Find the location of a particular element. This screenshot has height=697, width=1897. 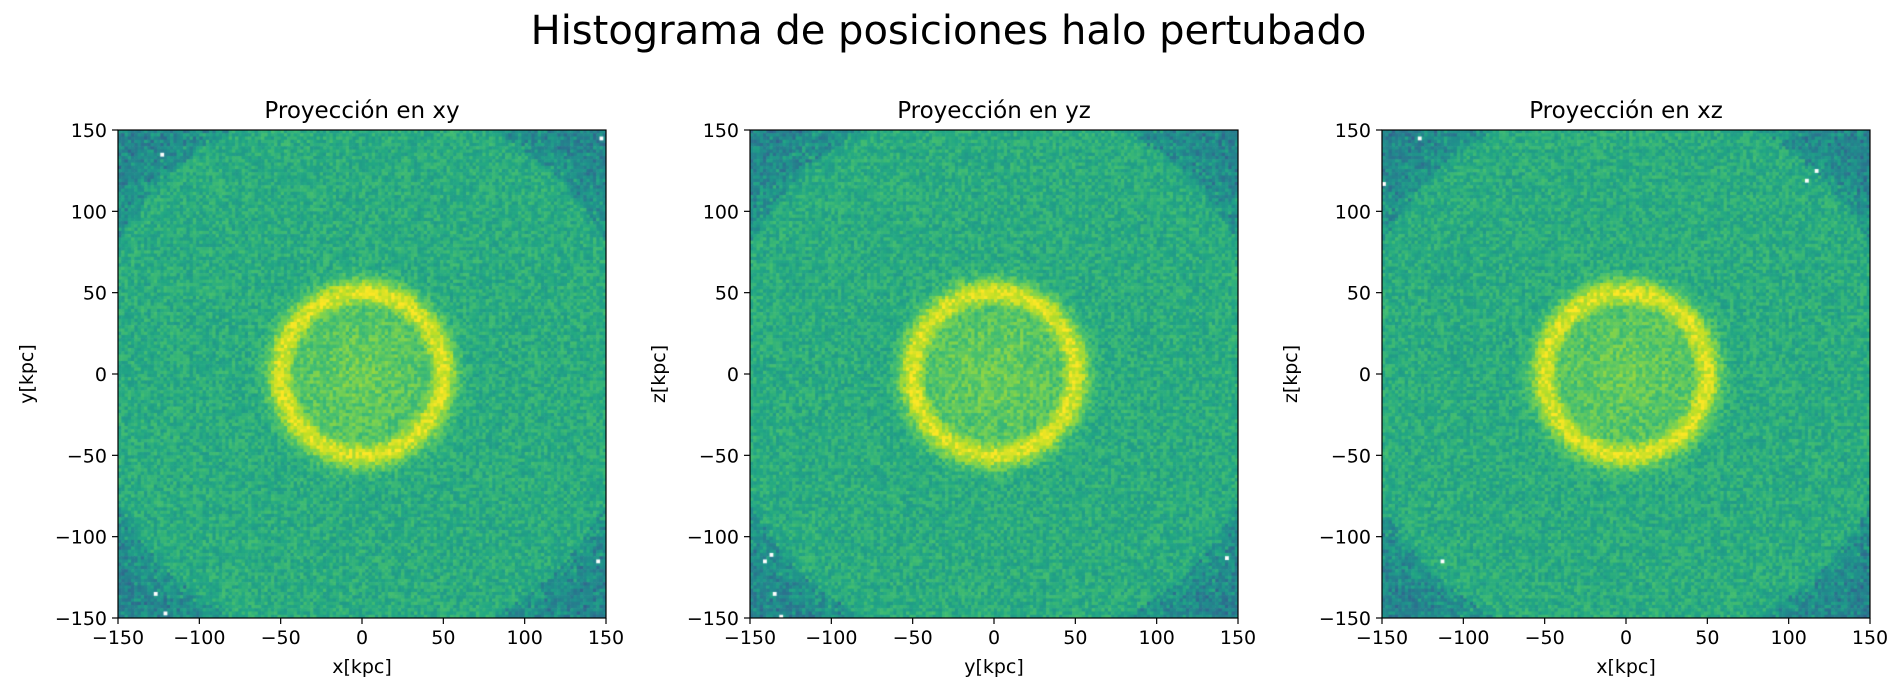

panel-title: Proyección en xy is located at coordinates (361, 111).